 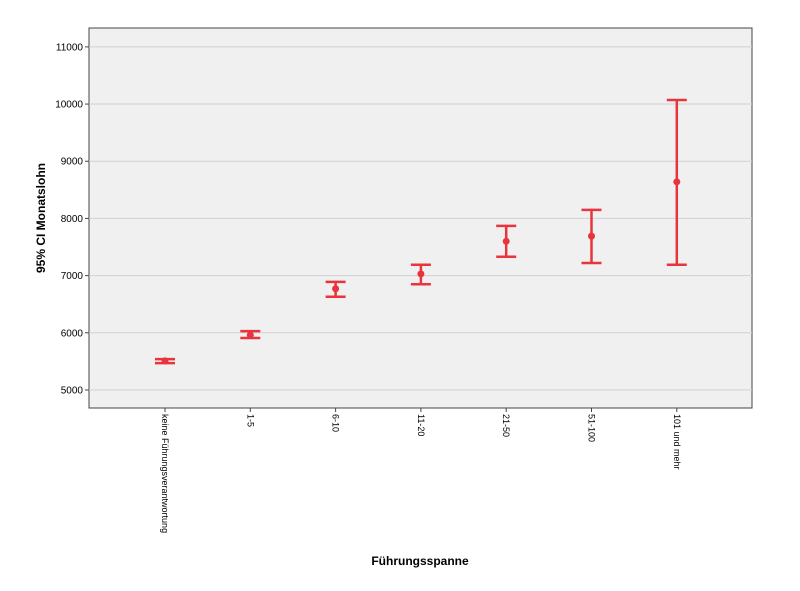 What do you see at coordinates (72, 276) in the screenshot?
I see `y-tick-label: 7000` at bounding box center [72, 276].